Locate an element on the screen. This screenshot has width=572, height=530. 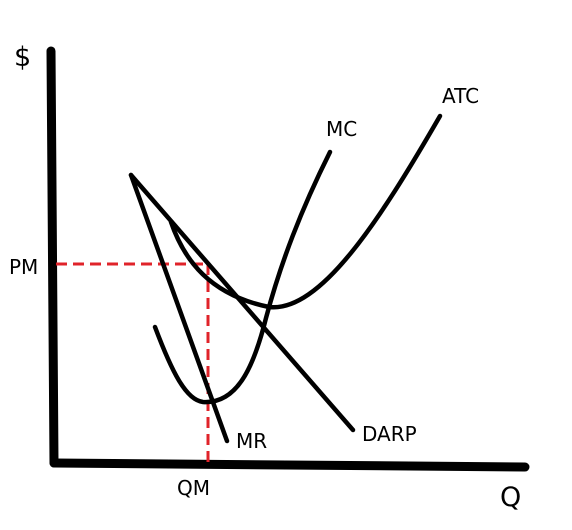
x-axis-label: Q is located at coordinates (511, 497).